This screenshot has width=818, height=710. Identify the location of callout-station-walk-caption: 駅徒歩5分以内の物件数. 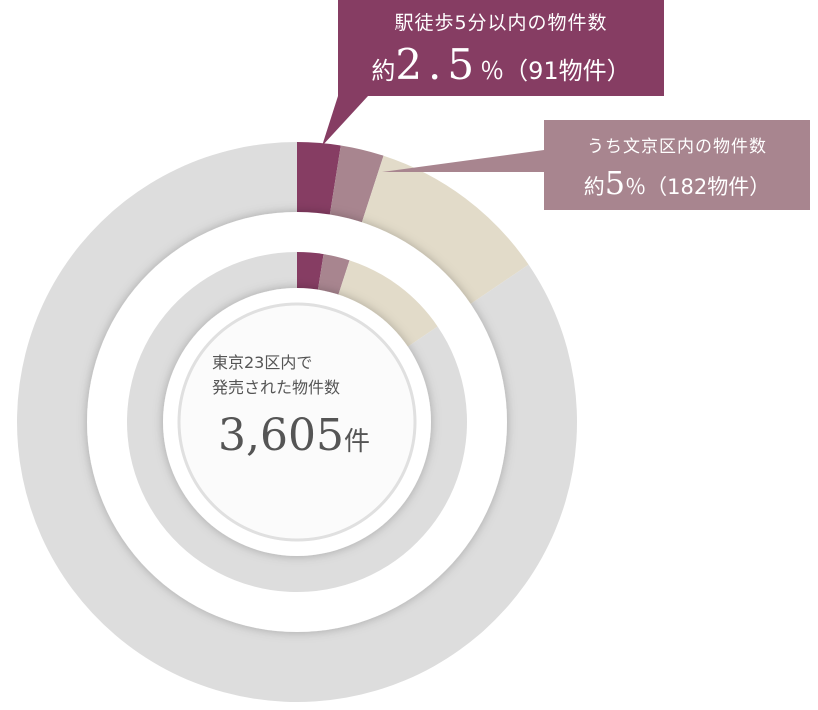
(501, 23).